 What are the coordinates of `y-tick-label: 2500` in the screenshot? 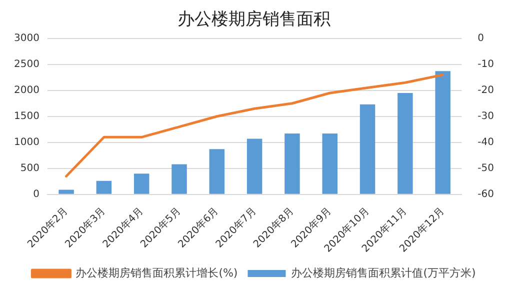 It's located at (27, 64).